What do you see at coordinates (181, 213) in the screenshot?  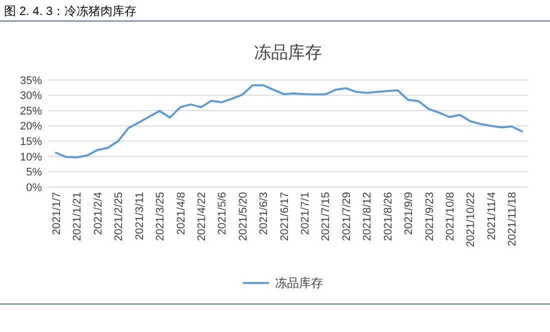 I see `x-tick-label: 2021/4/8` at bounding box center [181, 213].